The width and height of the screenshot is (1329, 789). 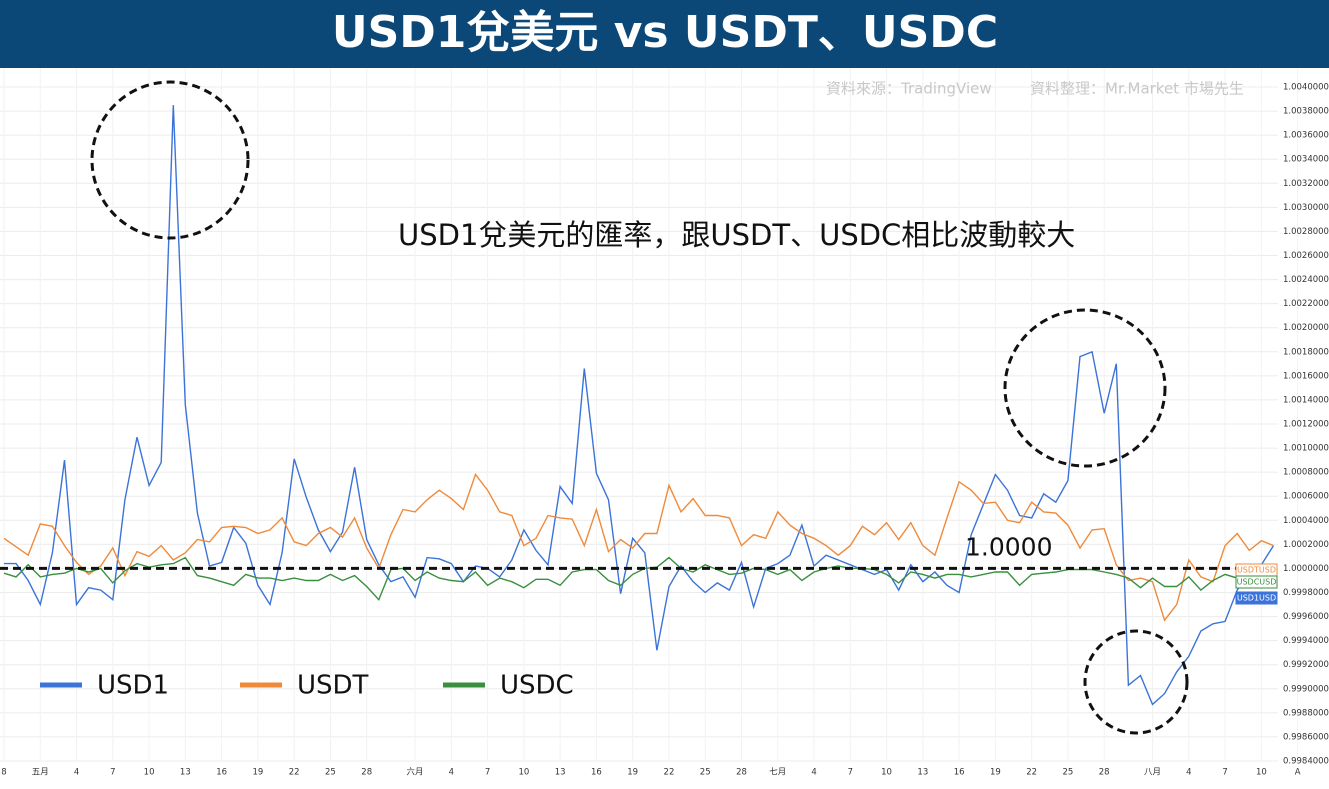 I want to click on y-tick-label: 1.00360000, so click(x=1306, y=136).